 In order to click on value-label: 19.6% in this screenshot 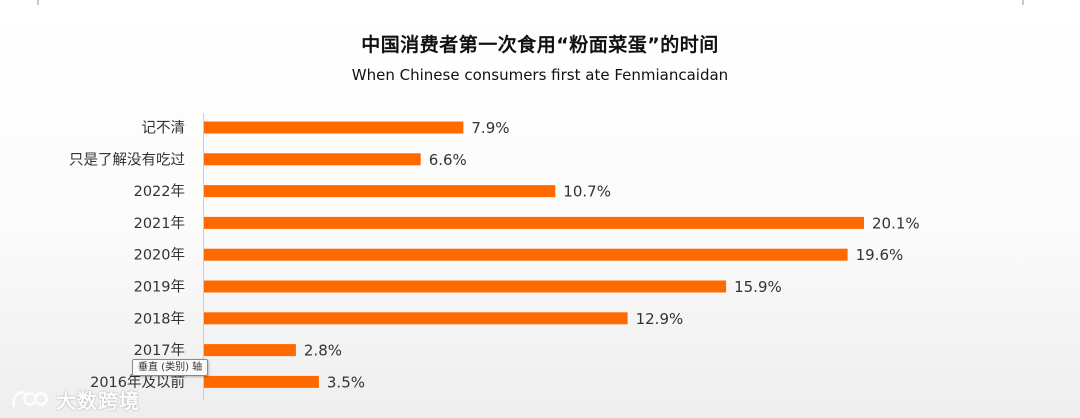, I will do `click(880, 255)`.